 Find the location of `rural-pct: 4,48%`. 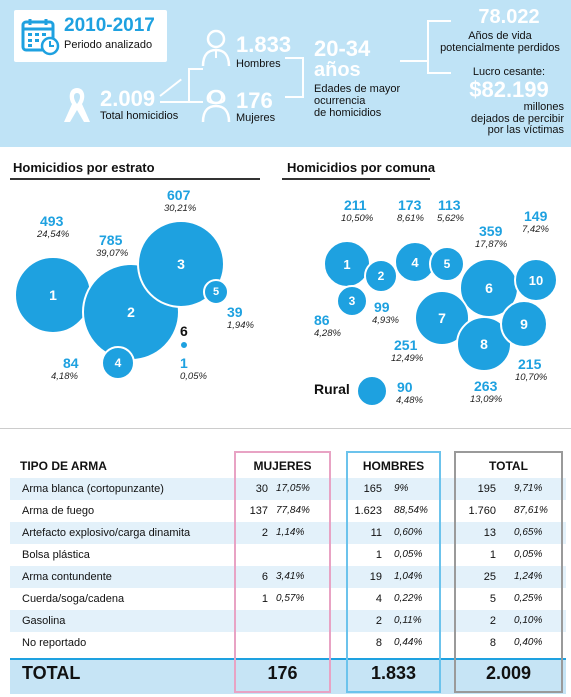

rural-pct: 4,48% is located at coordinates (409, 400).